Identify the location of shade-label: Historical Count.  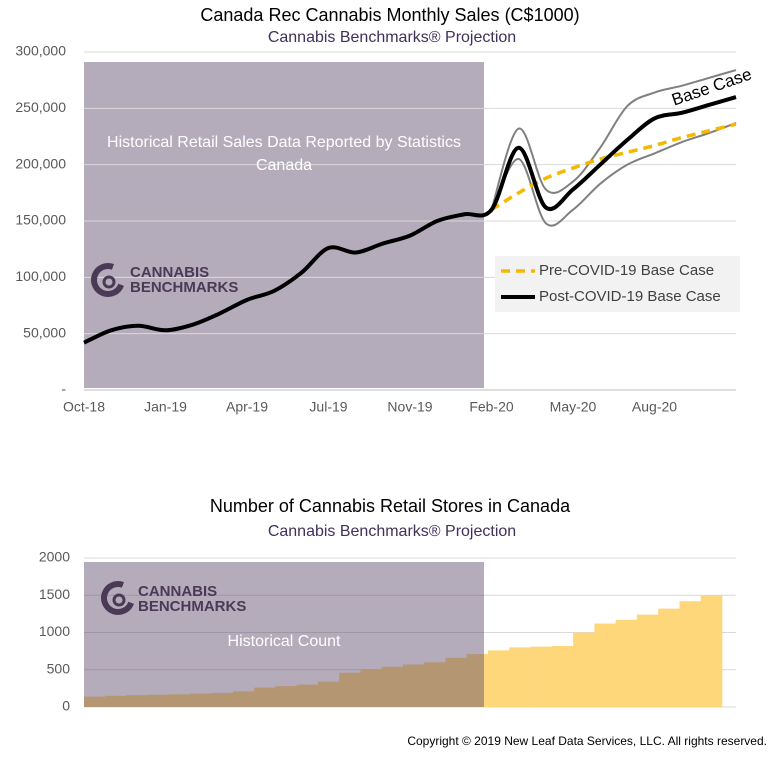
(284, 641).